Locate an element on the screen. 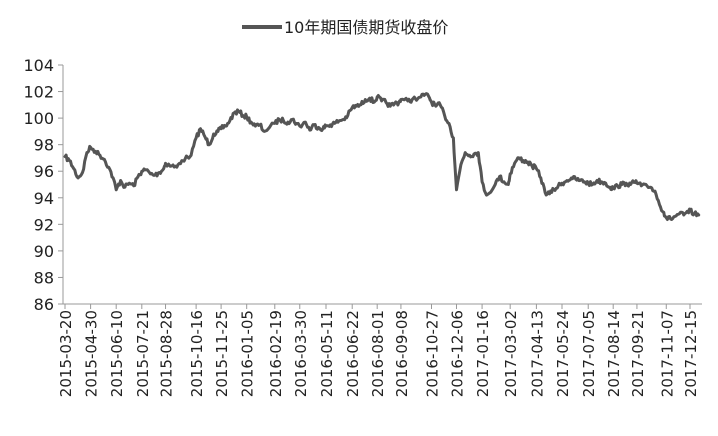 The height and width of the screenshot is (436, 718). x-tick-label: 2015-06-10 is located at coordinates (117, 353).